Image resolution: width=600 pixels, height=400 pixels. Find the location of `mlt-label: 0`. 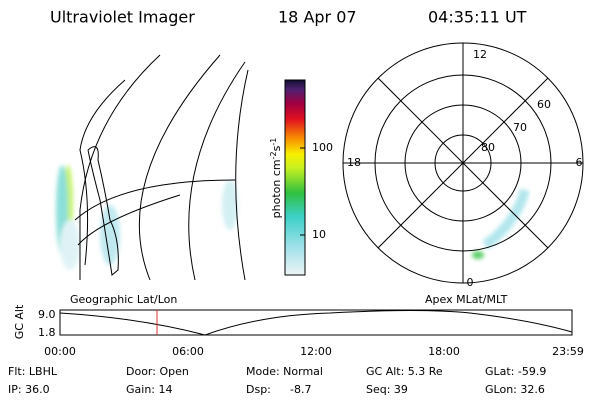

mlt-label: 0 is located at coordinates (470, 282).